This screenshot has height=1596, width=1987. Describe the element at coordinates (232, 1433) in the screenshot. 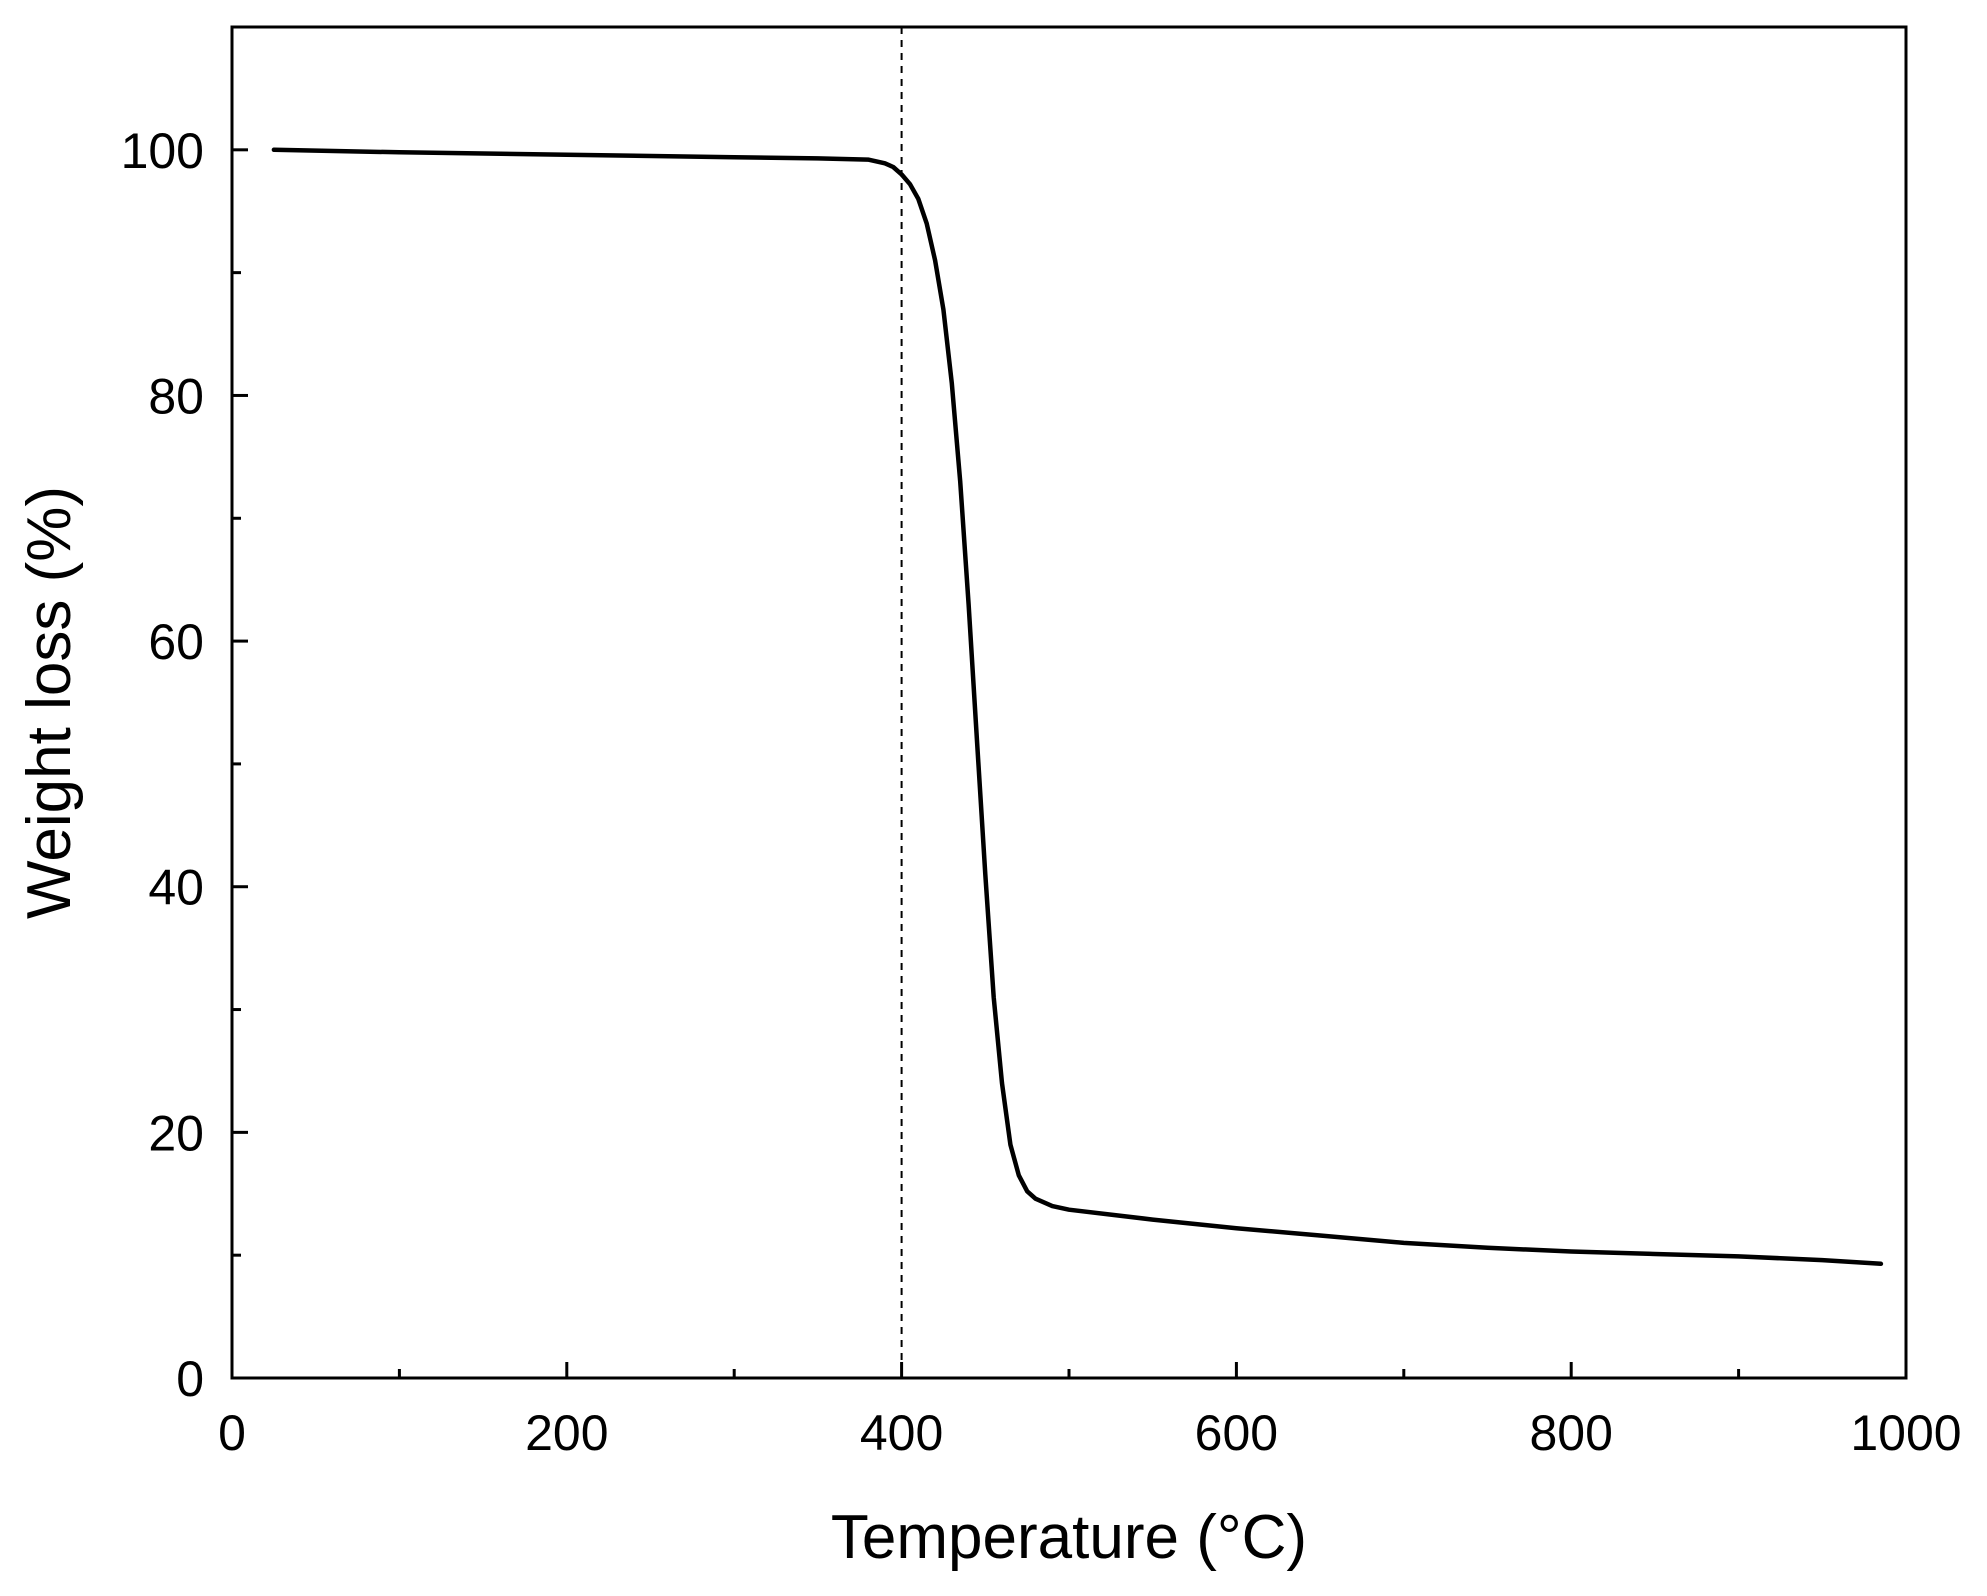

I see `x-tick-label: 0` at that location.